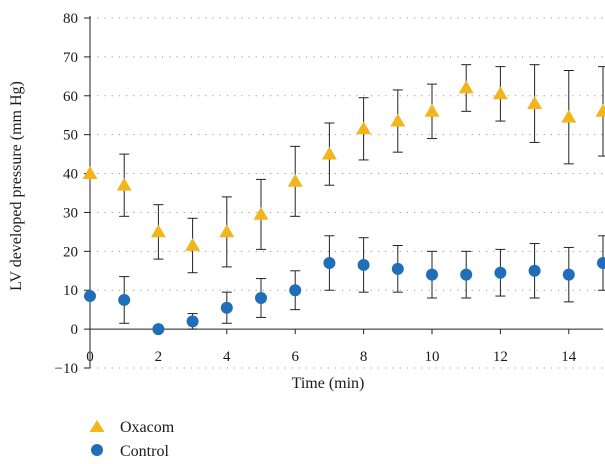 The width and height of the screenshot is (605, 464). What do you see at coordinates (159, 357) in the screenshot?
I see `x-tick-label: 2` at bounding box center [159, 357].